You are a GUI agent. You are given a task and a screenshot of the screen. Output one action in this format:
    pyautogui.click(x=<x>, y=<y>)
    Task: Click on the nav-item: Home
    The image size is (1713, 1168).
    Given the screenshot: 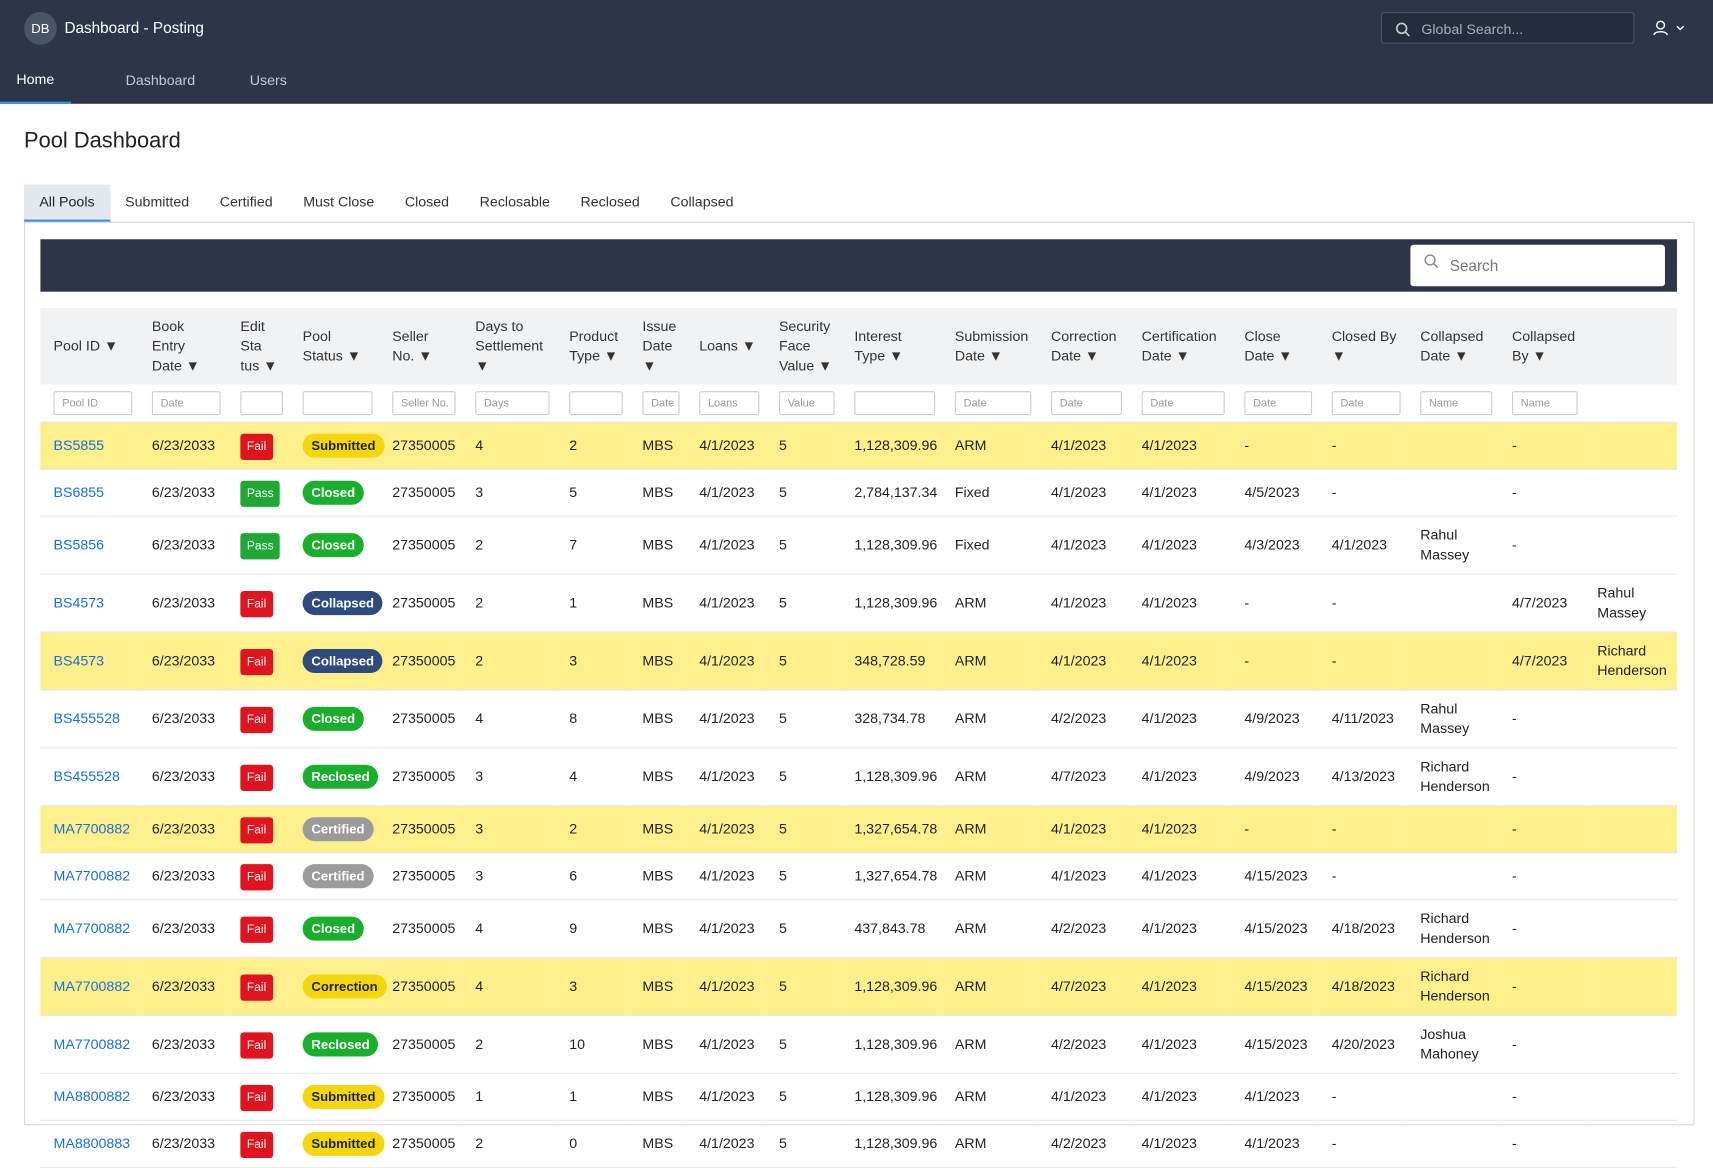 What is the action you would take?
    pyautogui.click(x=36, y=80)
    